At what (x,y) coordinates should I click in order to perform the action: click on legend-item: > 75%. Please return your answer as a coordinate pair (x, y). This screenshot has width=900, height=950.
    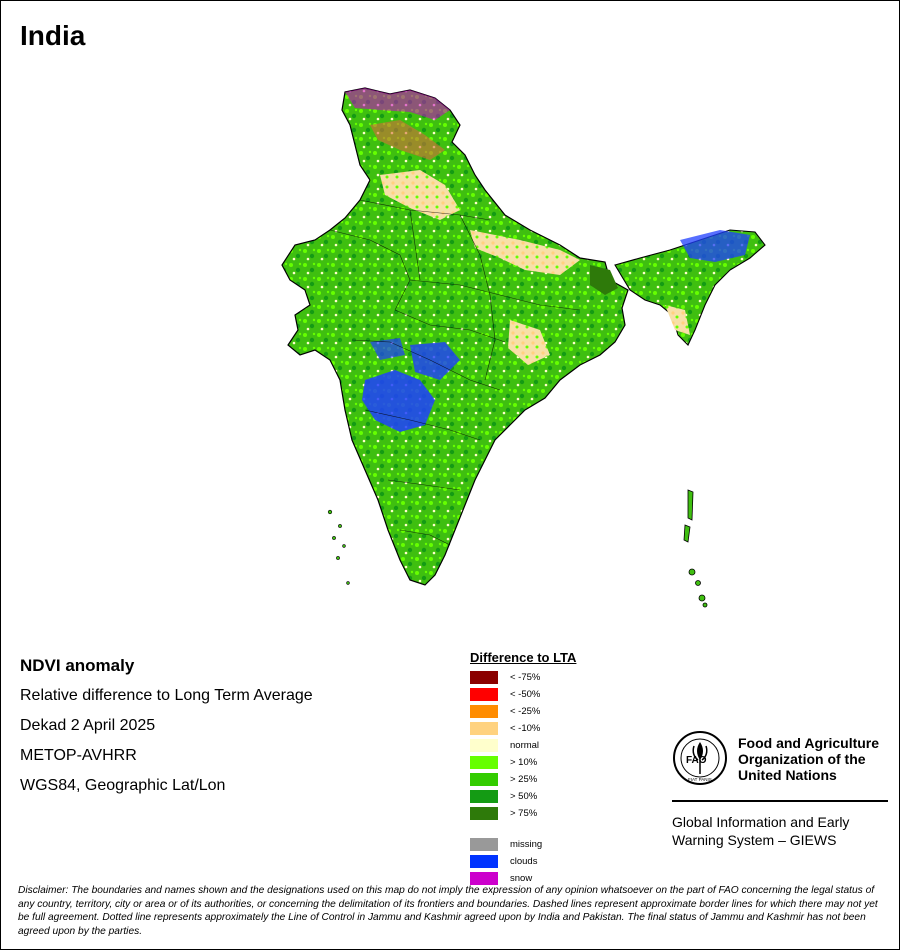
    Looking at the image, I should click on (523, 813).